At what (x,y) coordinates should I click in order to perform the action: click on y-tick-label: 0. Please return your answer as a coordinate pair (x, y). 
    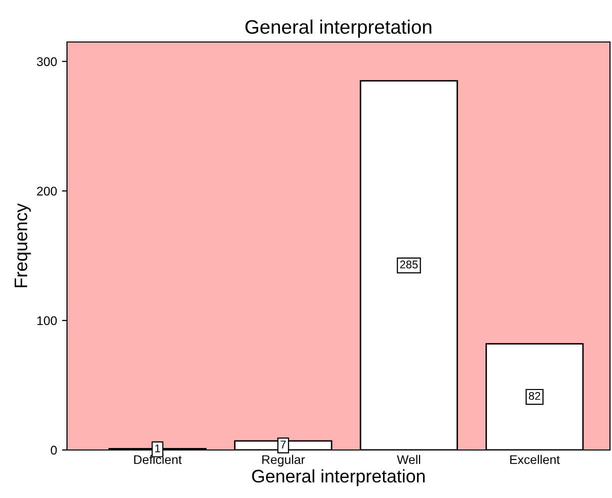
    Looking at the image, I should click on (53, 450).